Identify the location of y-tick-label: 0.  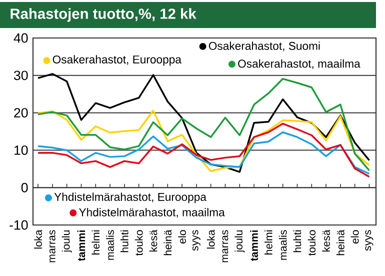
(24, 187).